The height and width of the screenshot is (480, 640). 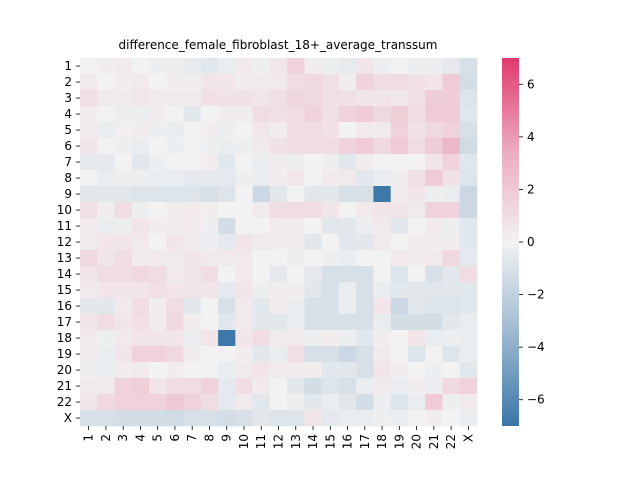 What do you see at coordinates (399, 441) in the screenshot?
I see `x-tick-label: 19` at bounding box center [399, 441].